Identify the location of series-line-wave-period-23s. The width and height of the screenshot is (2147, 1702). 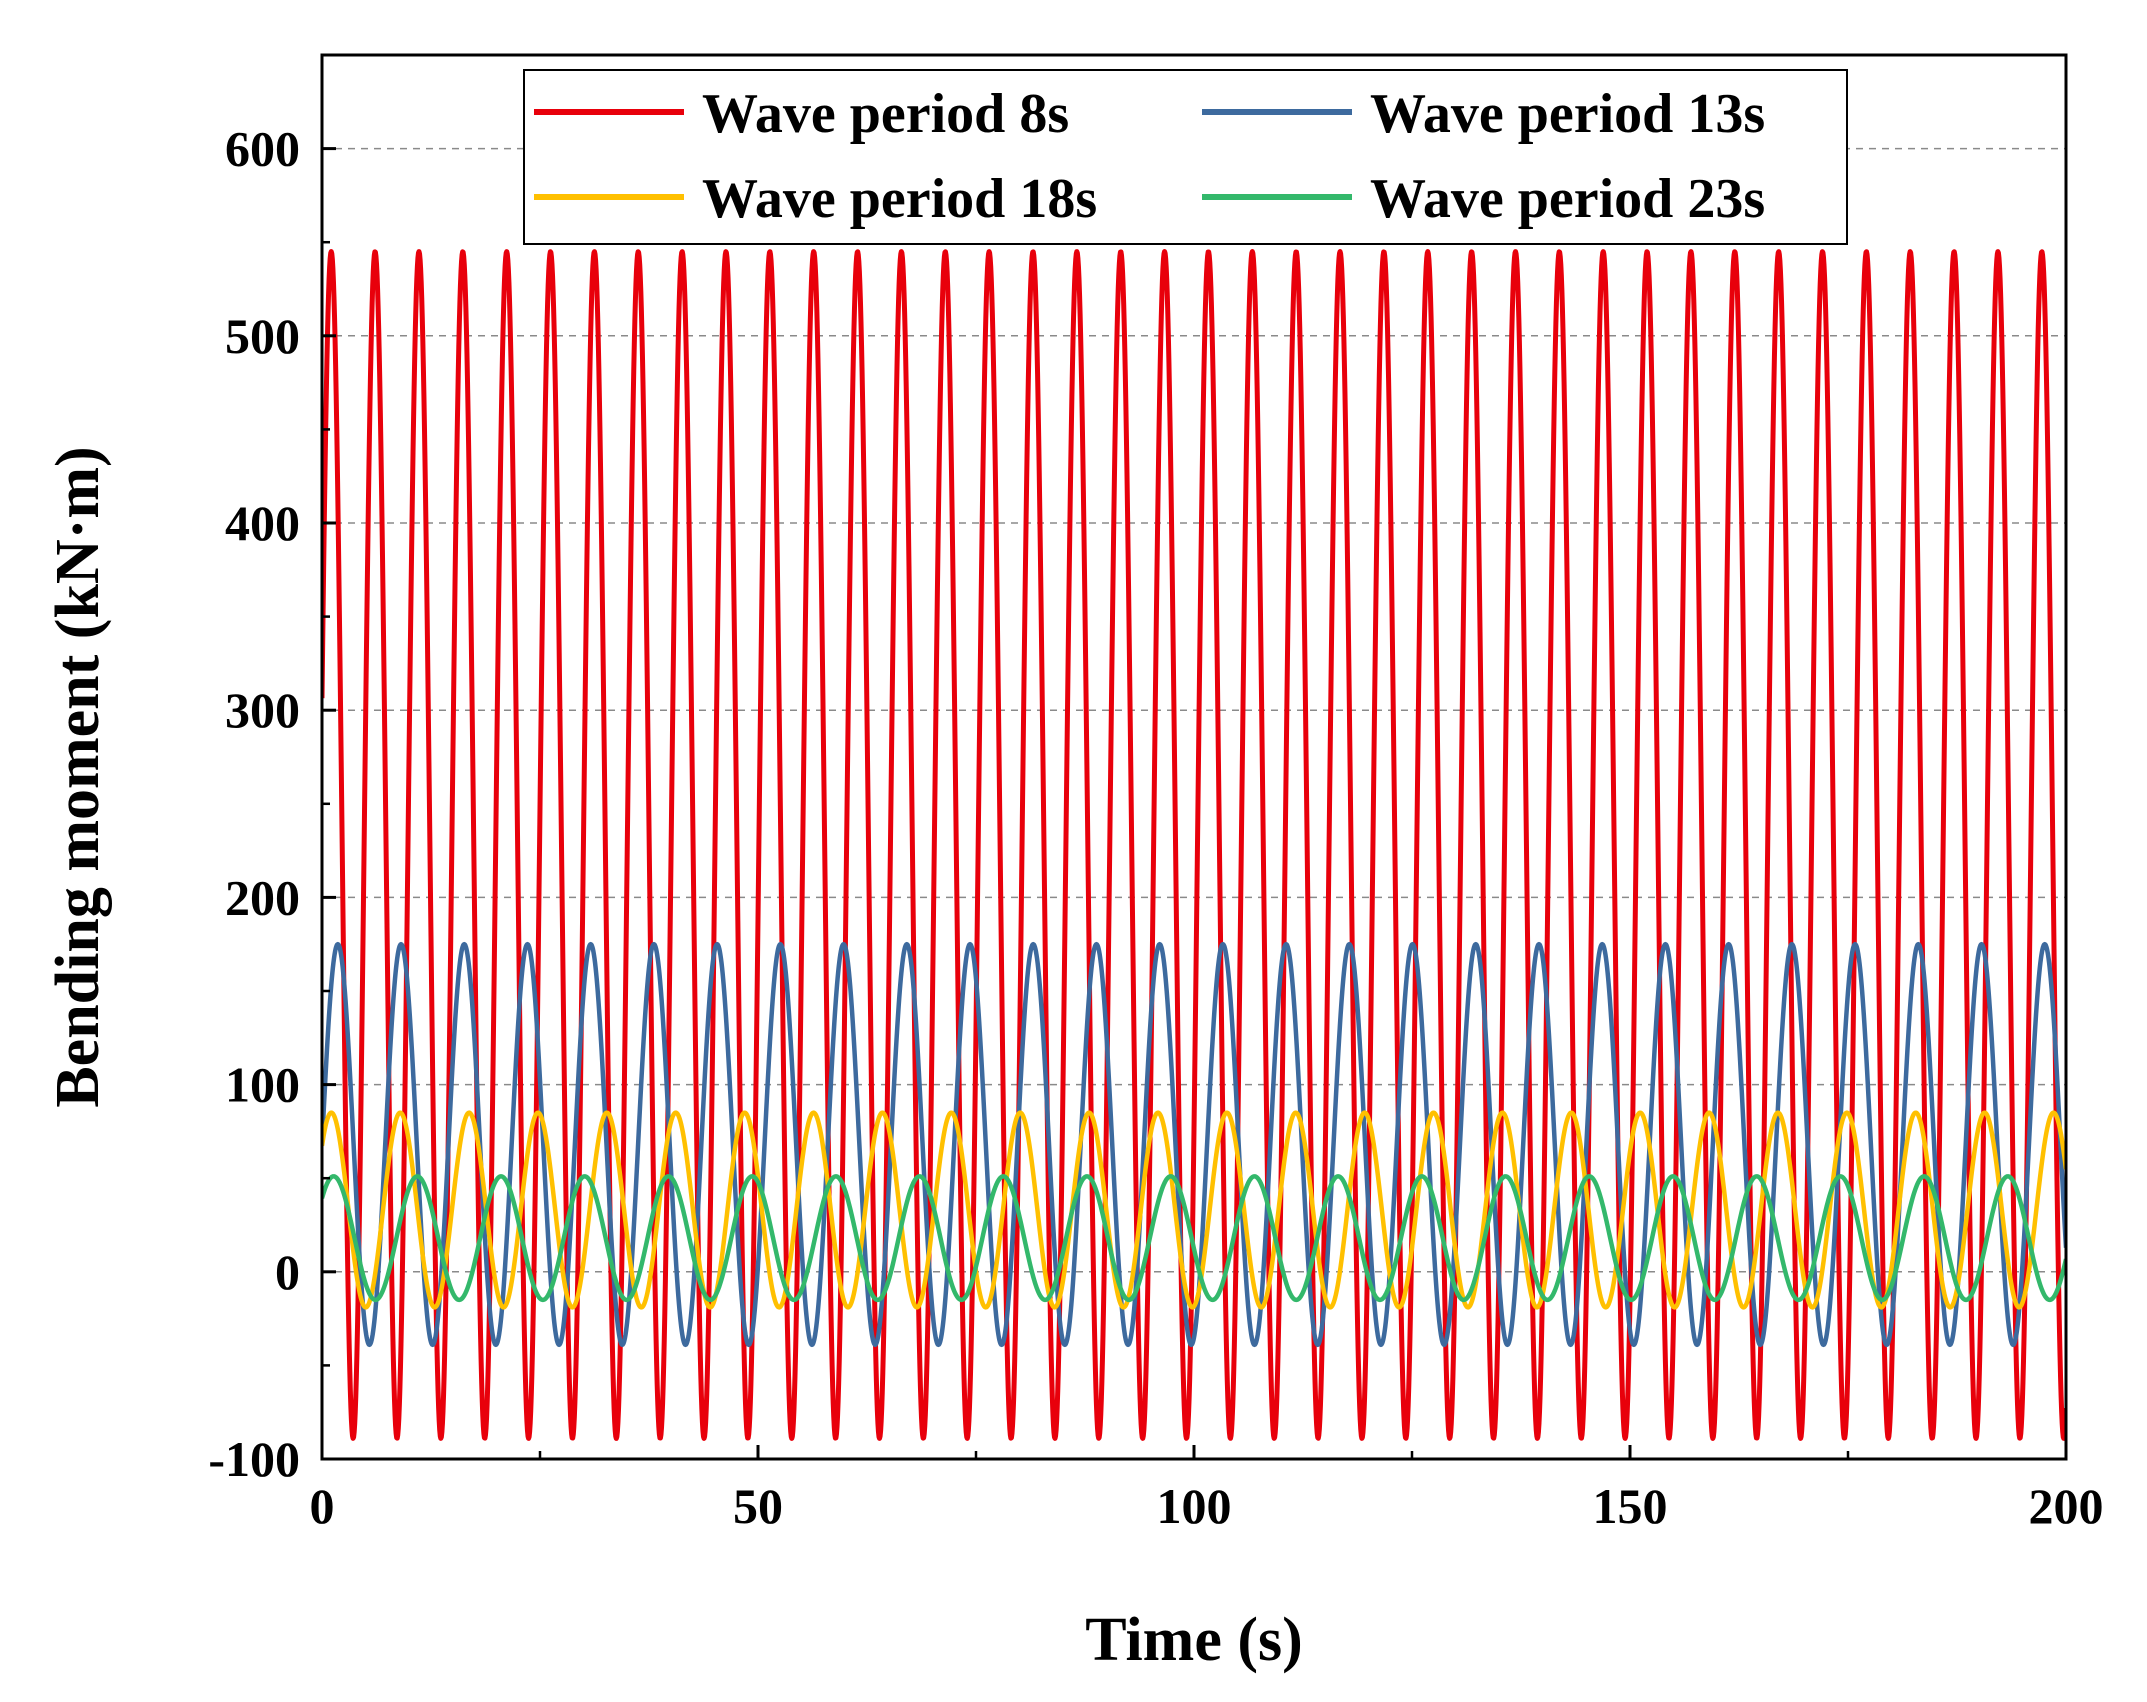
(1194, 1238).